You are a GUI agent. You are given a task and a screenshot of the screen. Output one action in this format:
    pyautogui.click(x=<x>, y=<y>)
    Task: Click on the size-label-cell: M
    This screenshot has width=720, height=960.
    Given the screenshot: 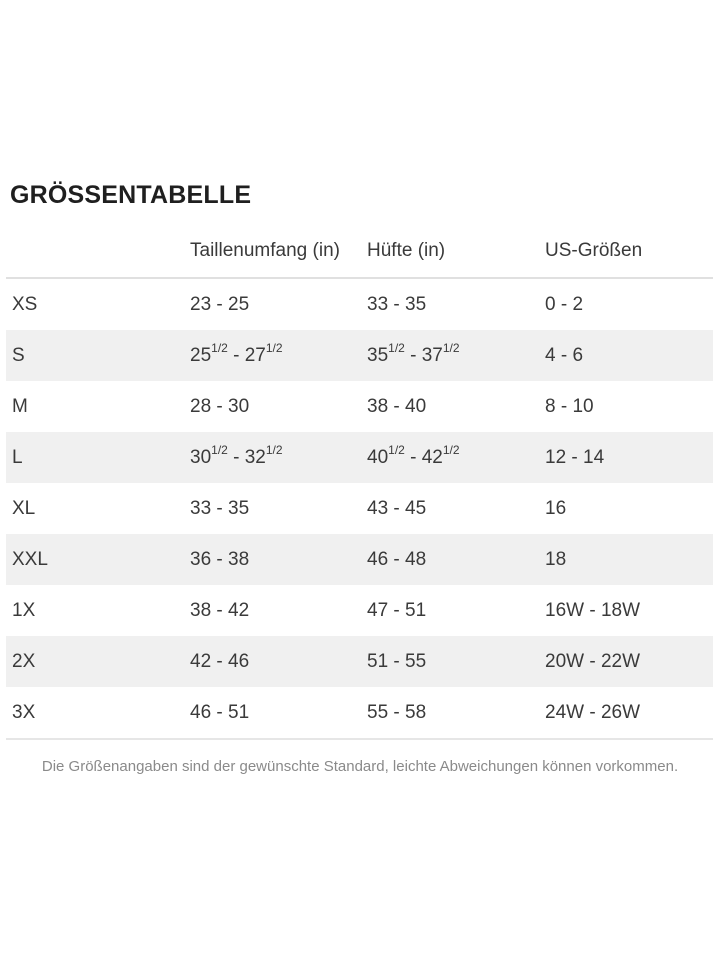 What is the action you would take?
    pyautogui.click(x=20, y=406)
    